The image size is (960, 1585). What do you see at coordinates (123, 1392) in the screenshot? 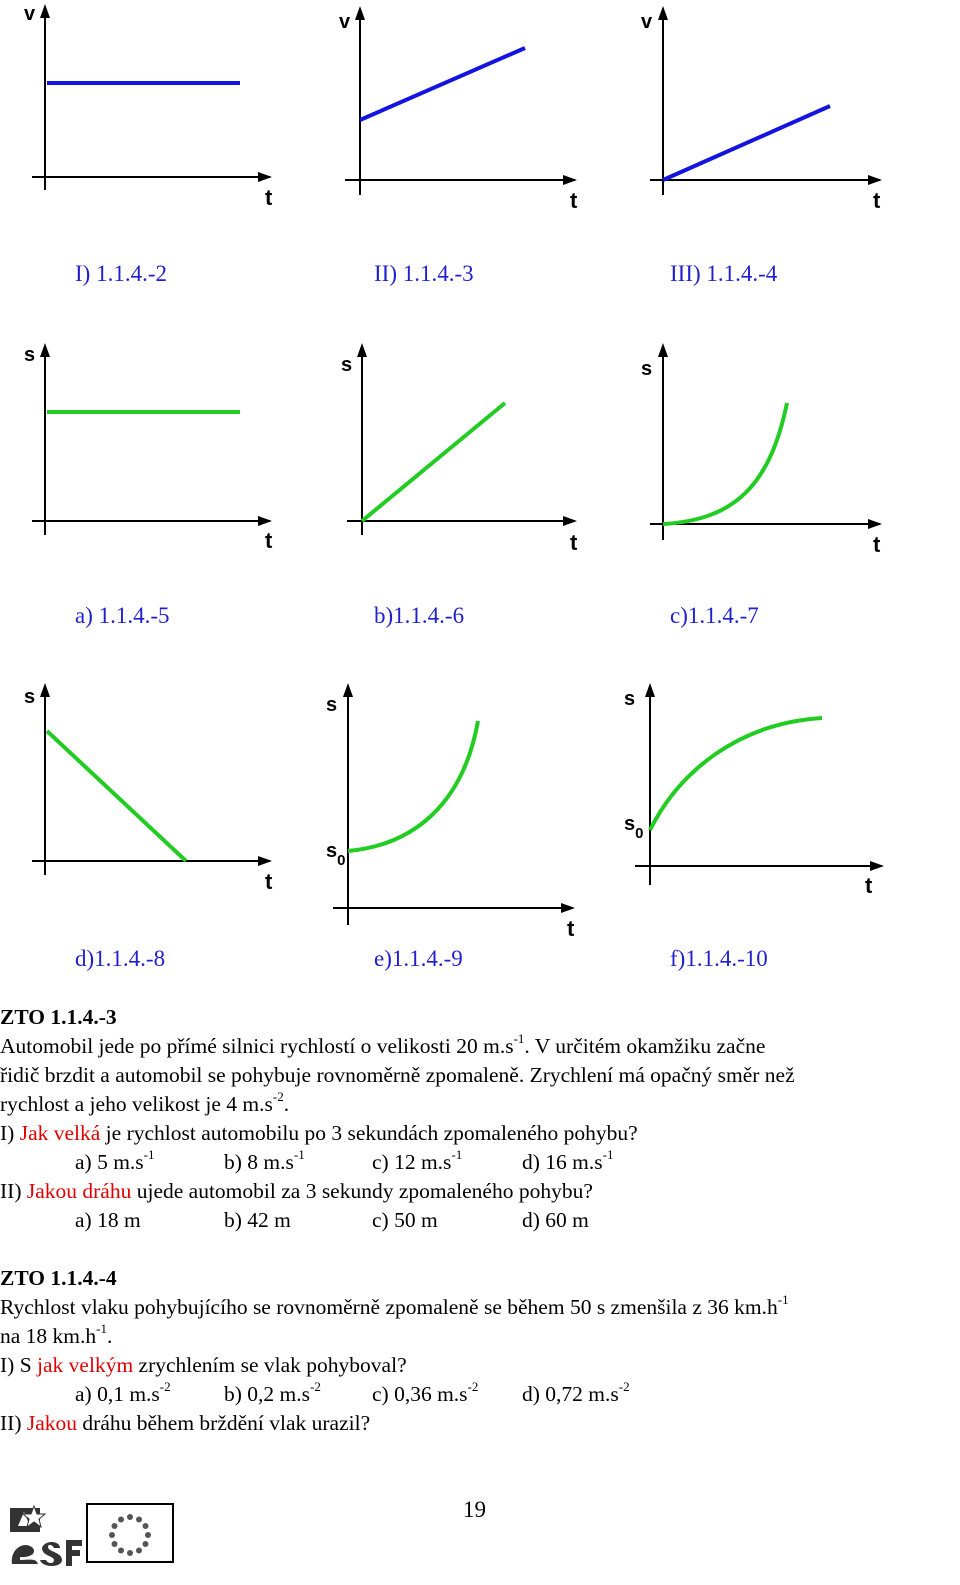
I see `answer-option-a: a) 0,1 m.s-2` at bounding box center [123, 1392].